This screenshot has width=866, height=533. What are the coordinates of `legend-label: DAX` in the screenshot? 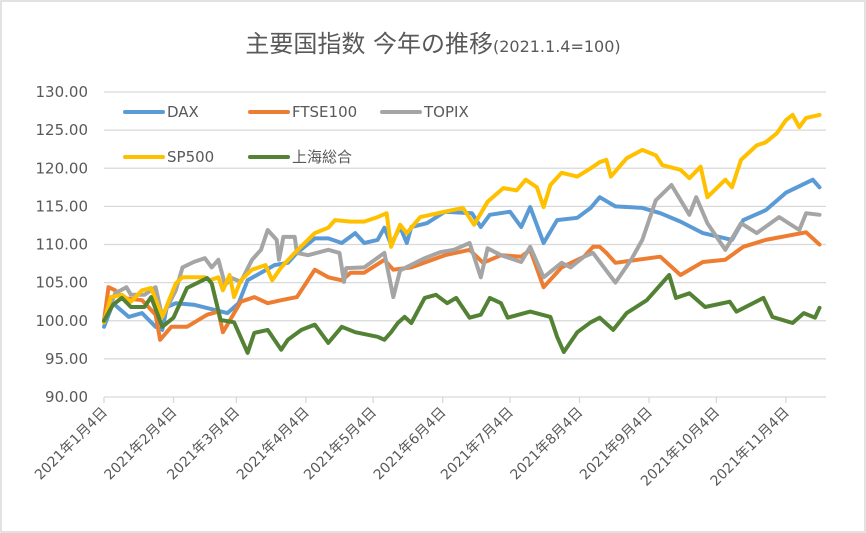 It's located at (183, 112).